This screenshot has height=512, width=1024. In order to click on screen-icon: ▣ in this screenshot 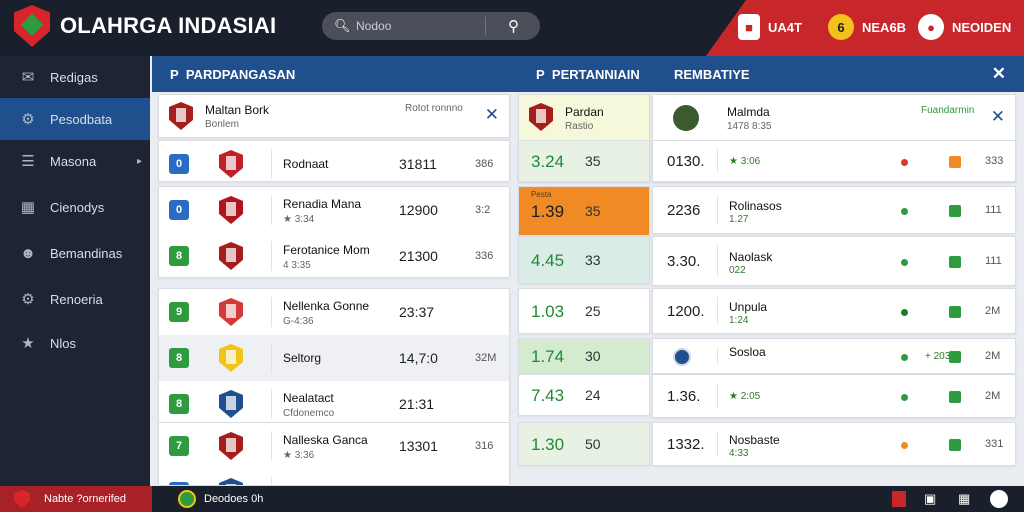, I will do `click(930, 498)`.